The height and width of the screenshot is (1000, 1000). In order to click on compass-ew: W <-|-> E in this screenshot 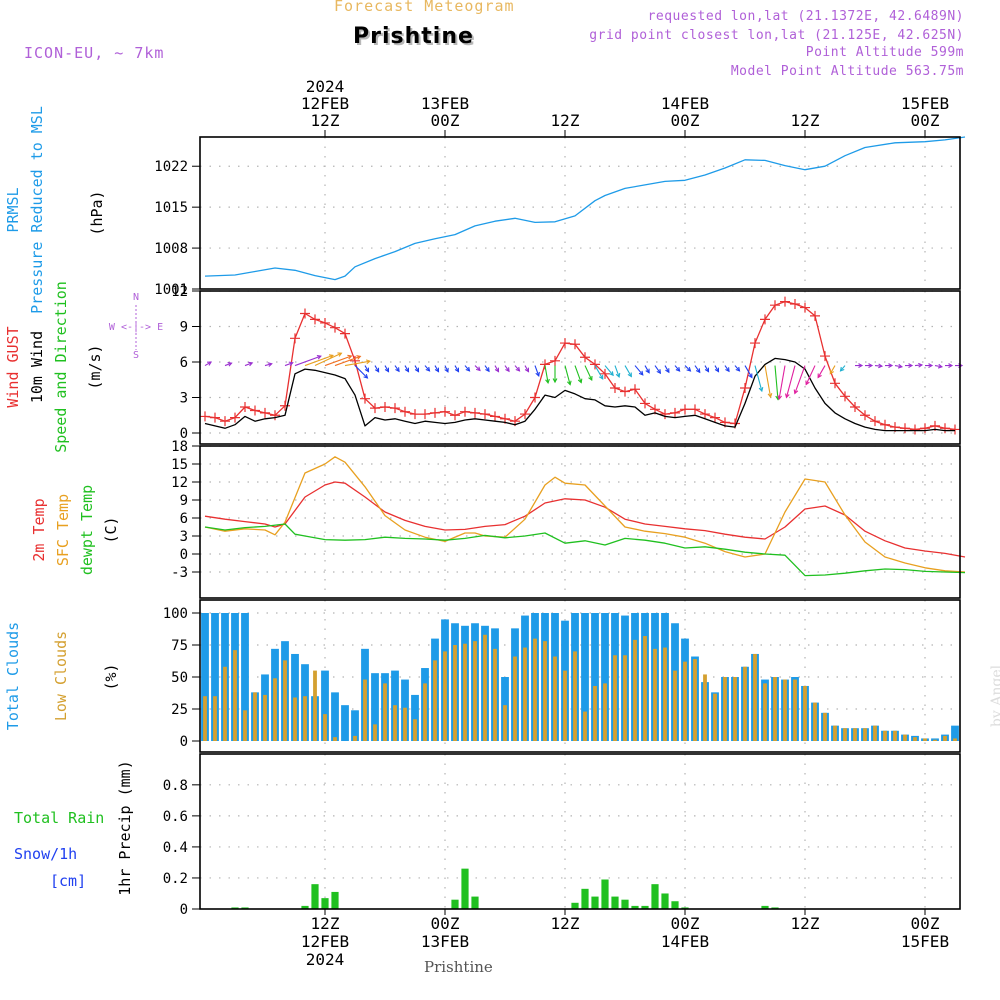, I will do `click(136, 327)`.